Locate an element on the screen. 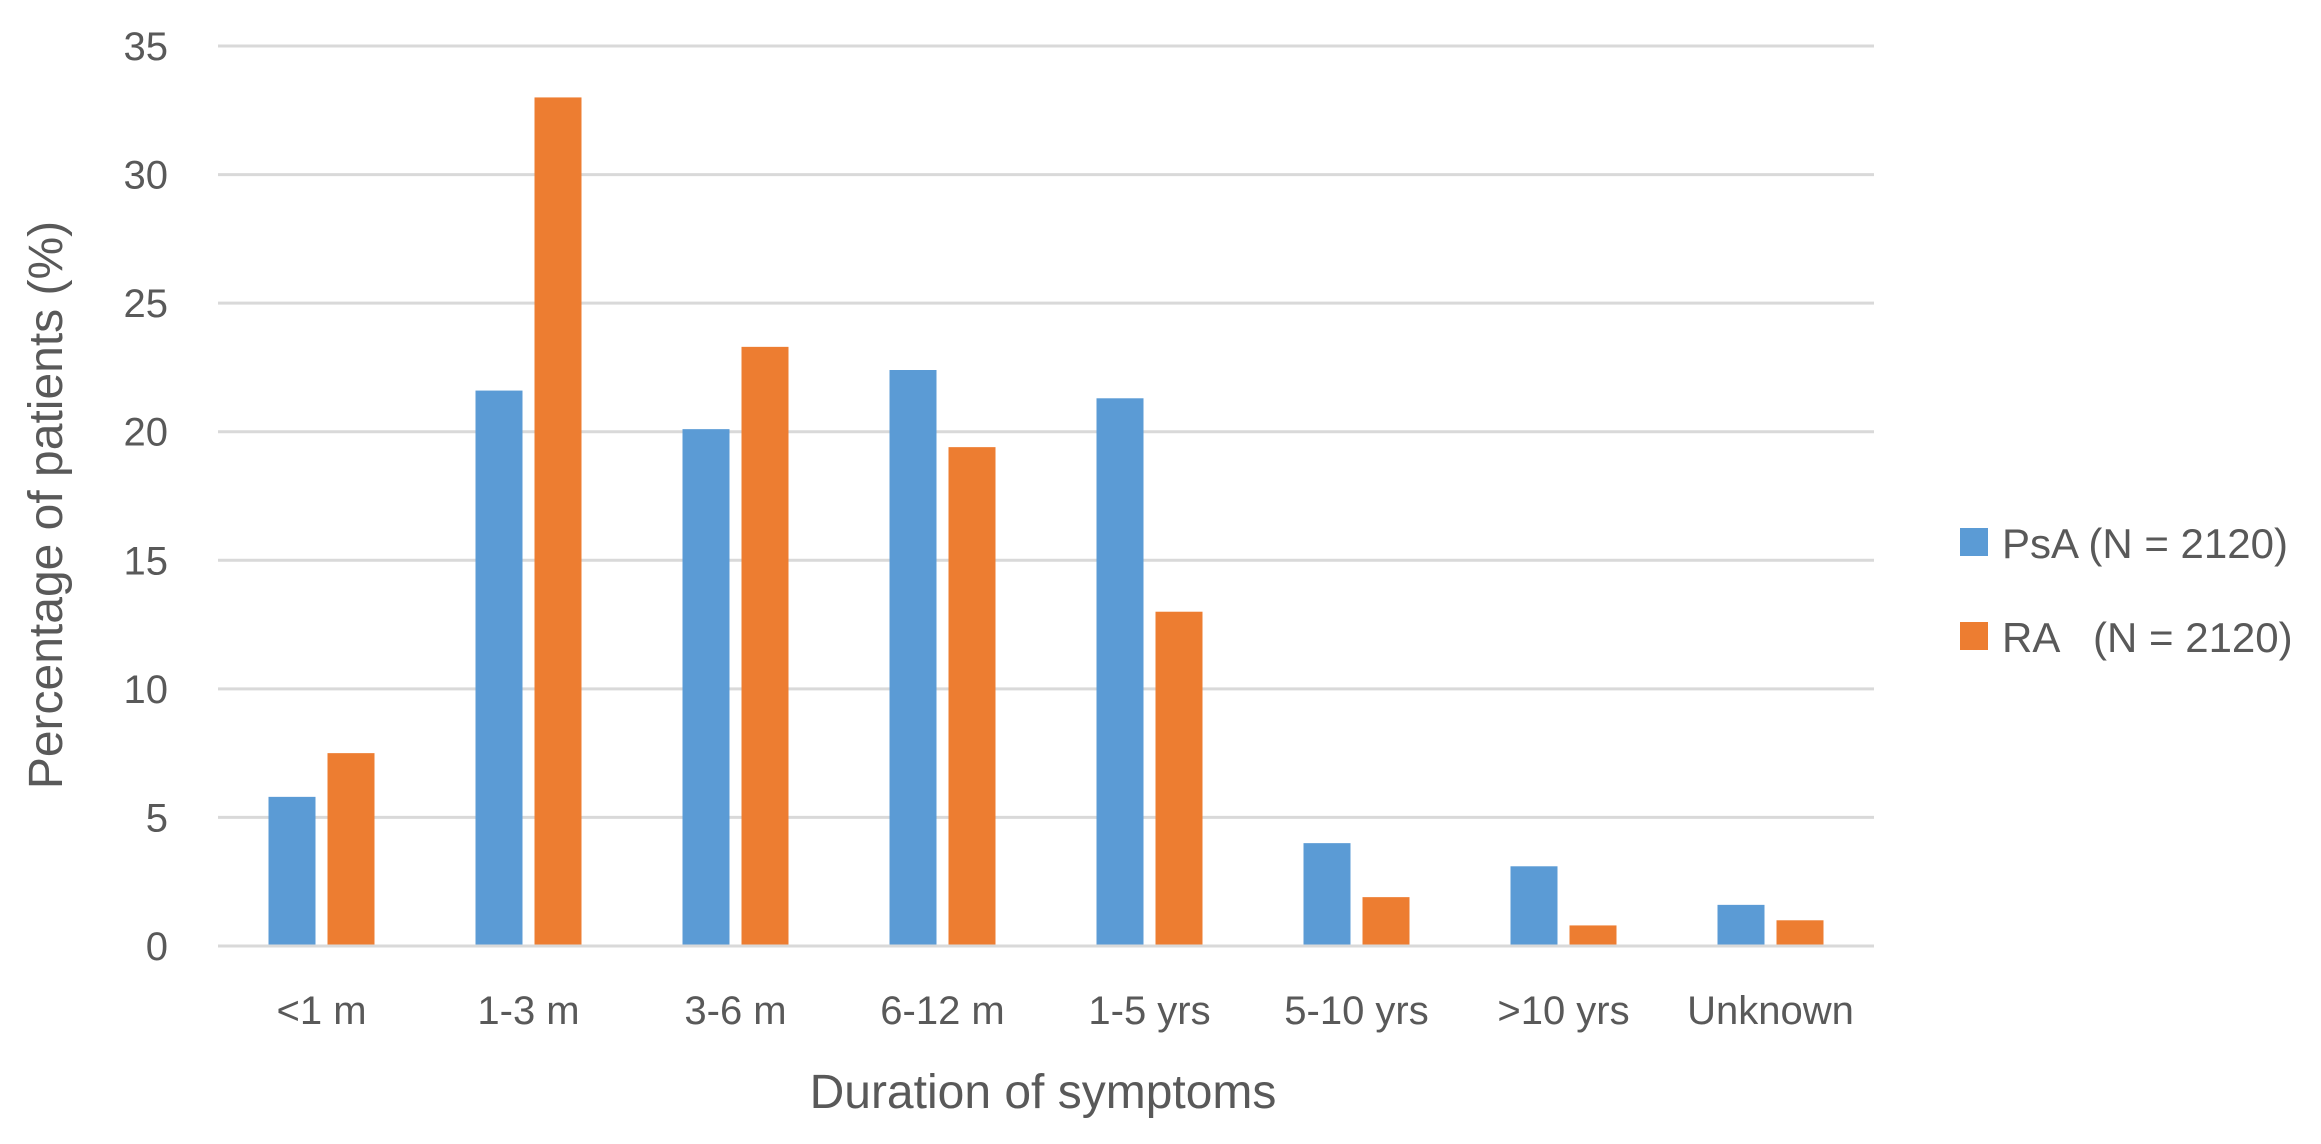 This screenshot has width=2321, height=1144. x-tick-label: Unknown is located at coordinates (1770, 1011).